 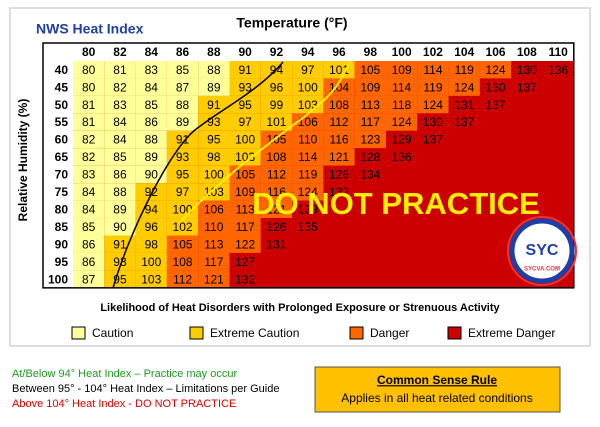 What do you see at coordinates (496, 52) in the screenshot?
I see `column-header: 106` at bounding box center [496, 52].